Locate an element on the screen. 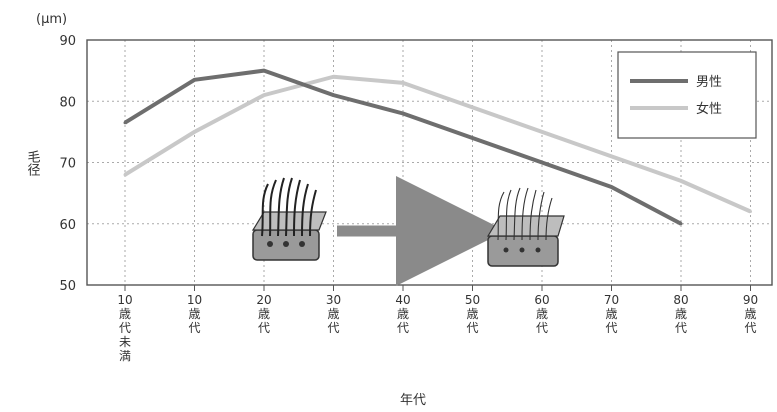  x-tick-label: 30 歳代 is located at coordinates (333, 314).